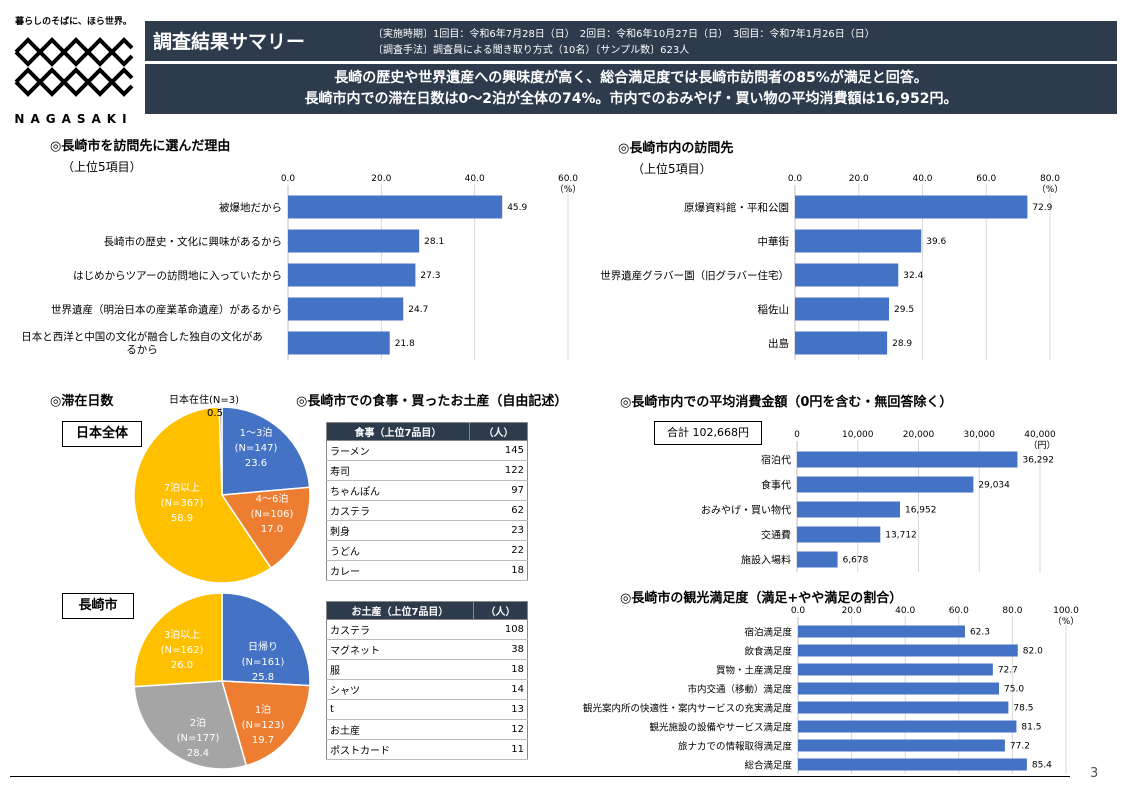  What do you see at coordinates (102, 167) in the screenshot?
I see `reasons-subtitle: （上位5項目）` at bounding box center [102, 167].